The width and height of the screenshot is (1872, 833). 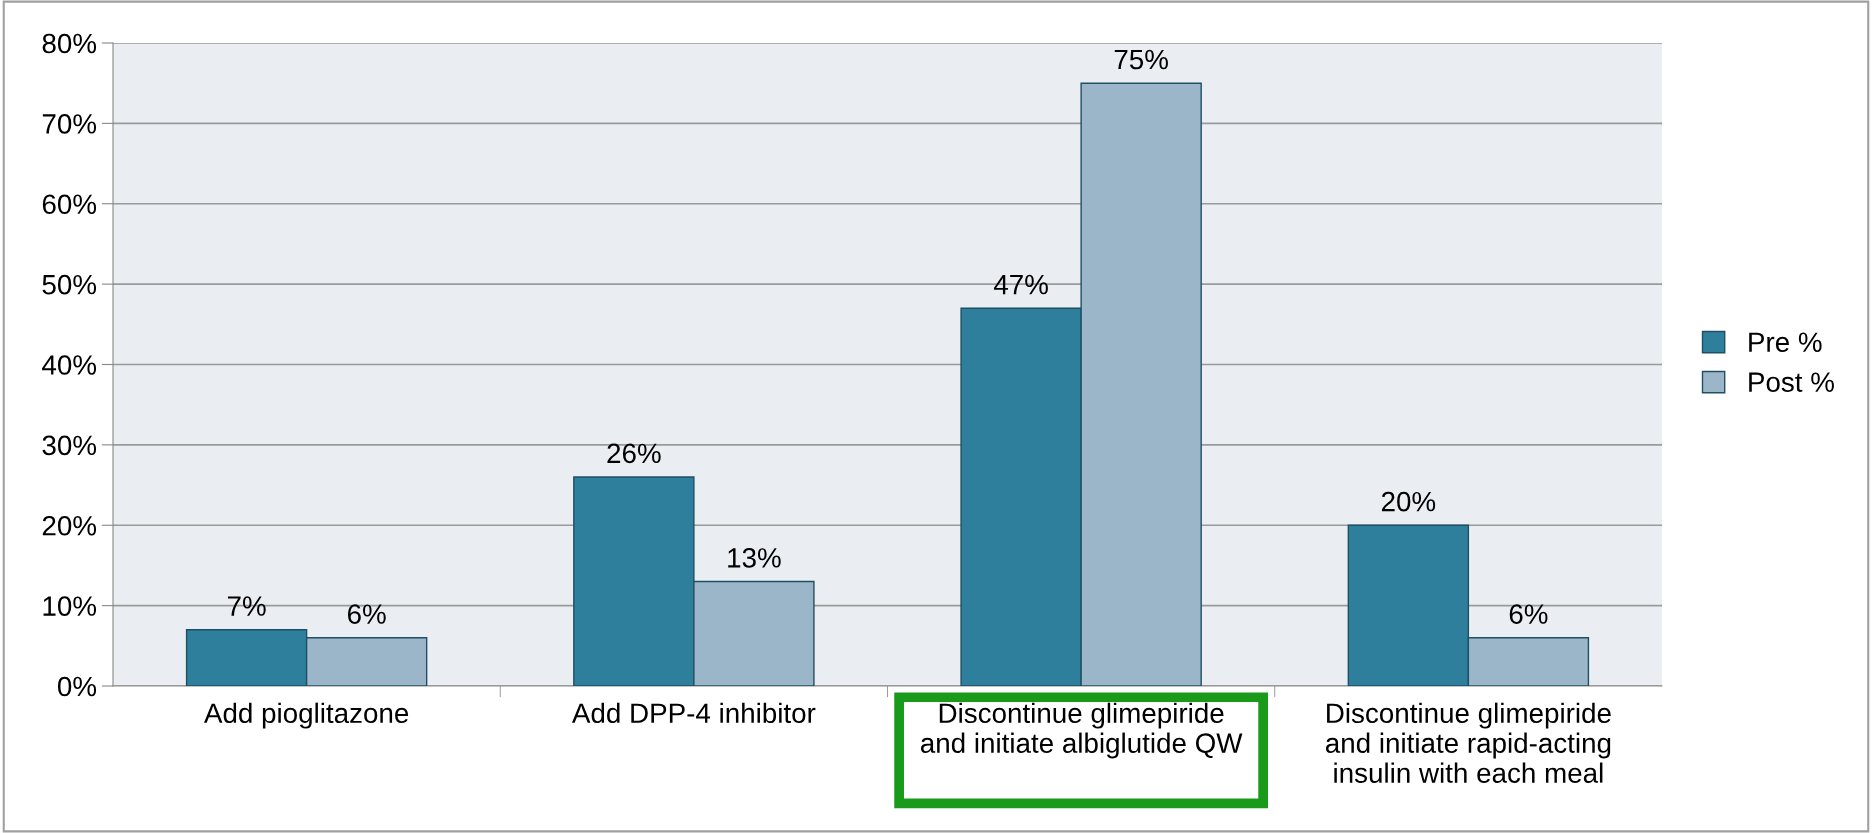 I want to click on legend-label: Post %, so click(x=1791, y=382).